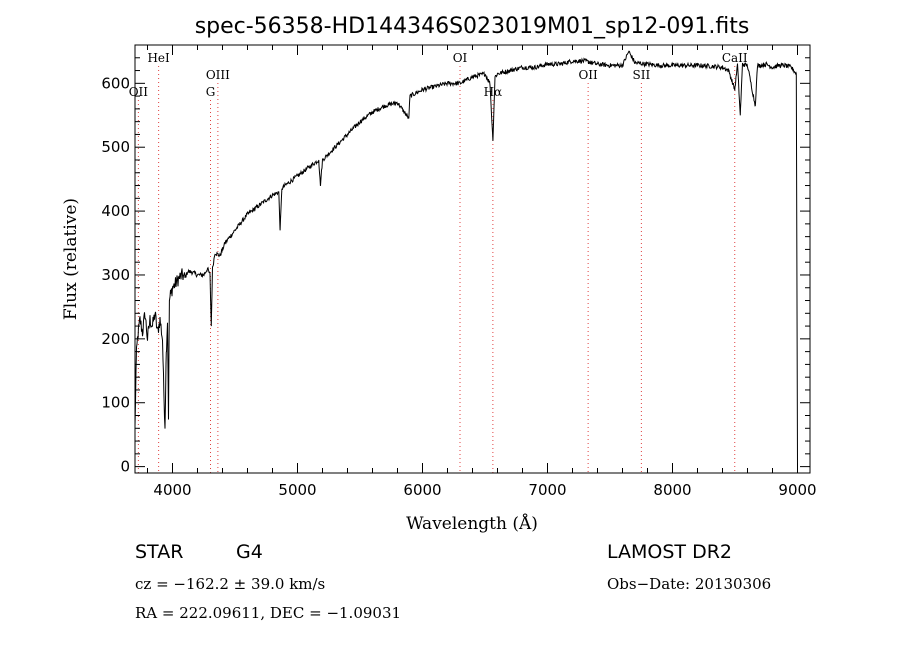 This screenshot has height=650, width=900. What do you see at coordinates (797, 490) in the screenshot?
I see `x-tick-label: 9000` at bounding box center [797, 490].